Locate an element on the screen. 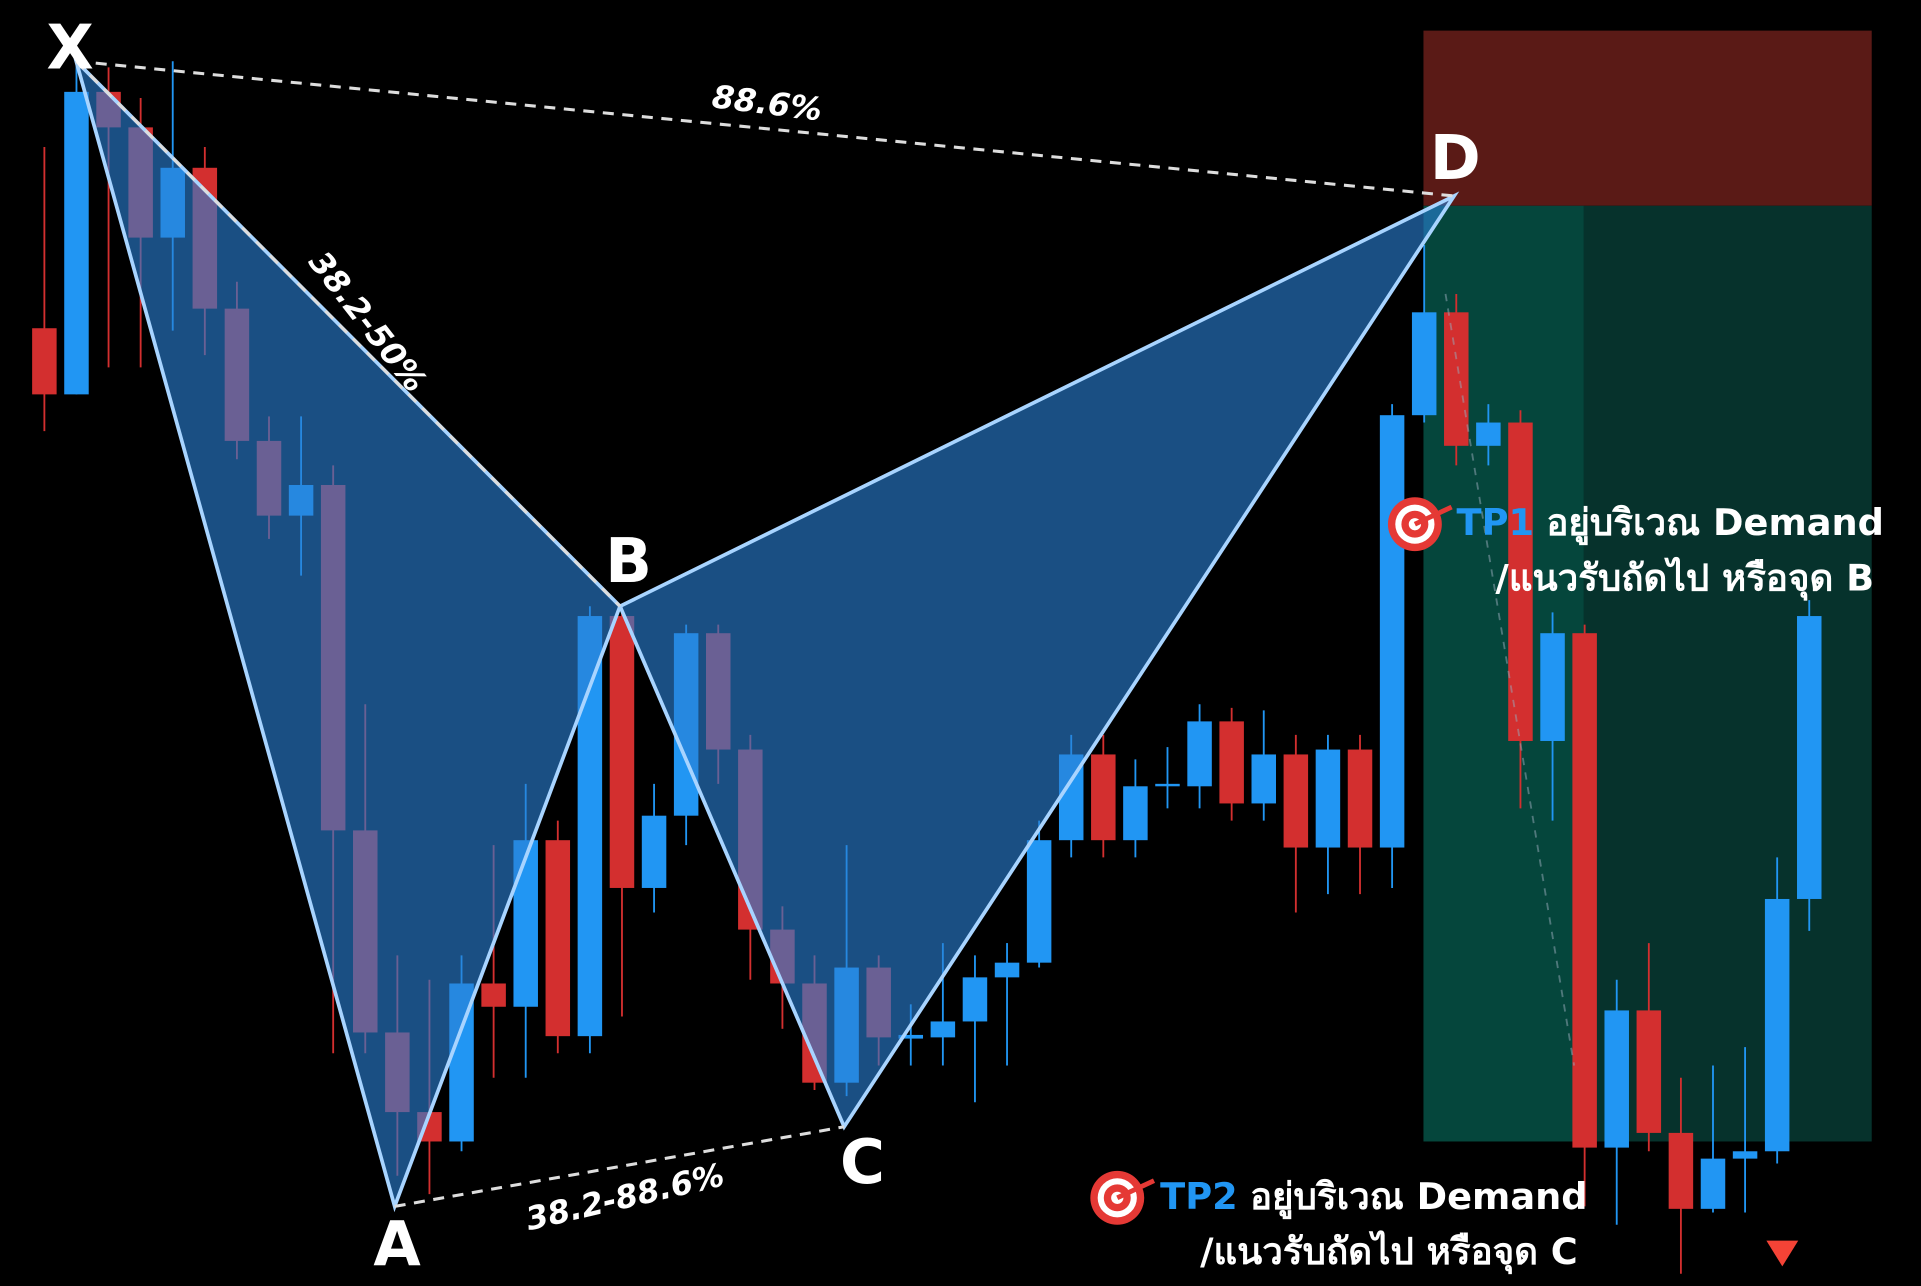 This screenshot has height=1286, width=1921. annotation: TP1 อยู่บริเวณ Demand is located at coordinates (1670, 523).